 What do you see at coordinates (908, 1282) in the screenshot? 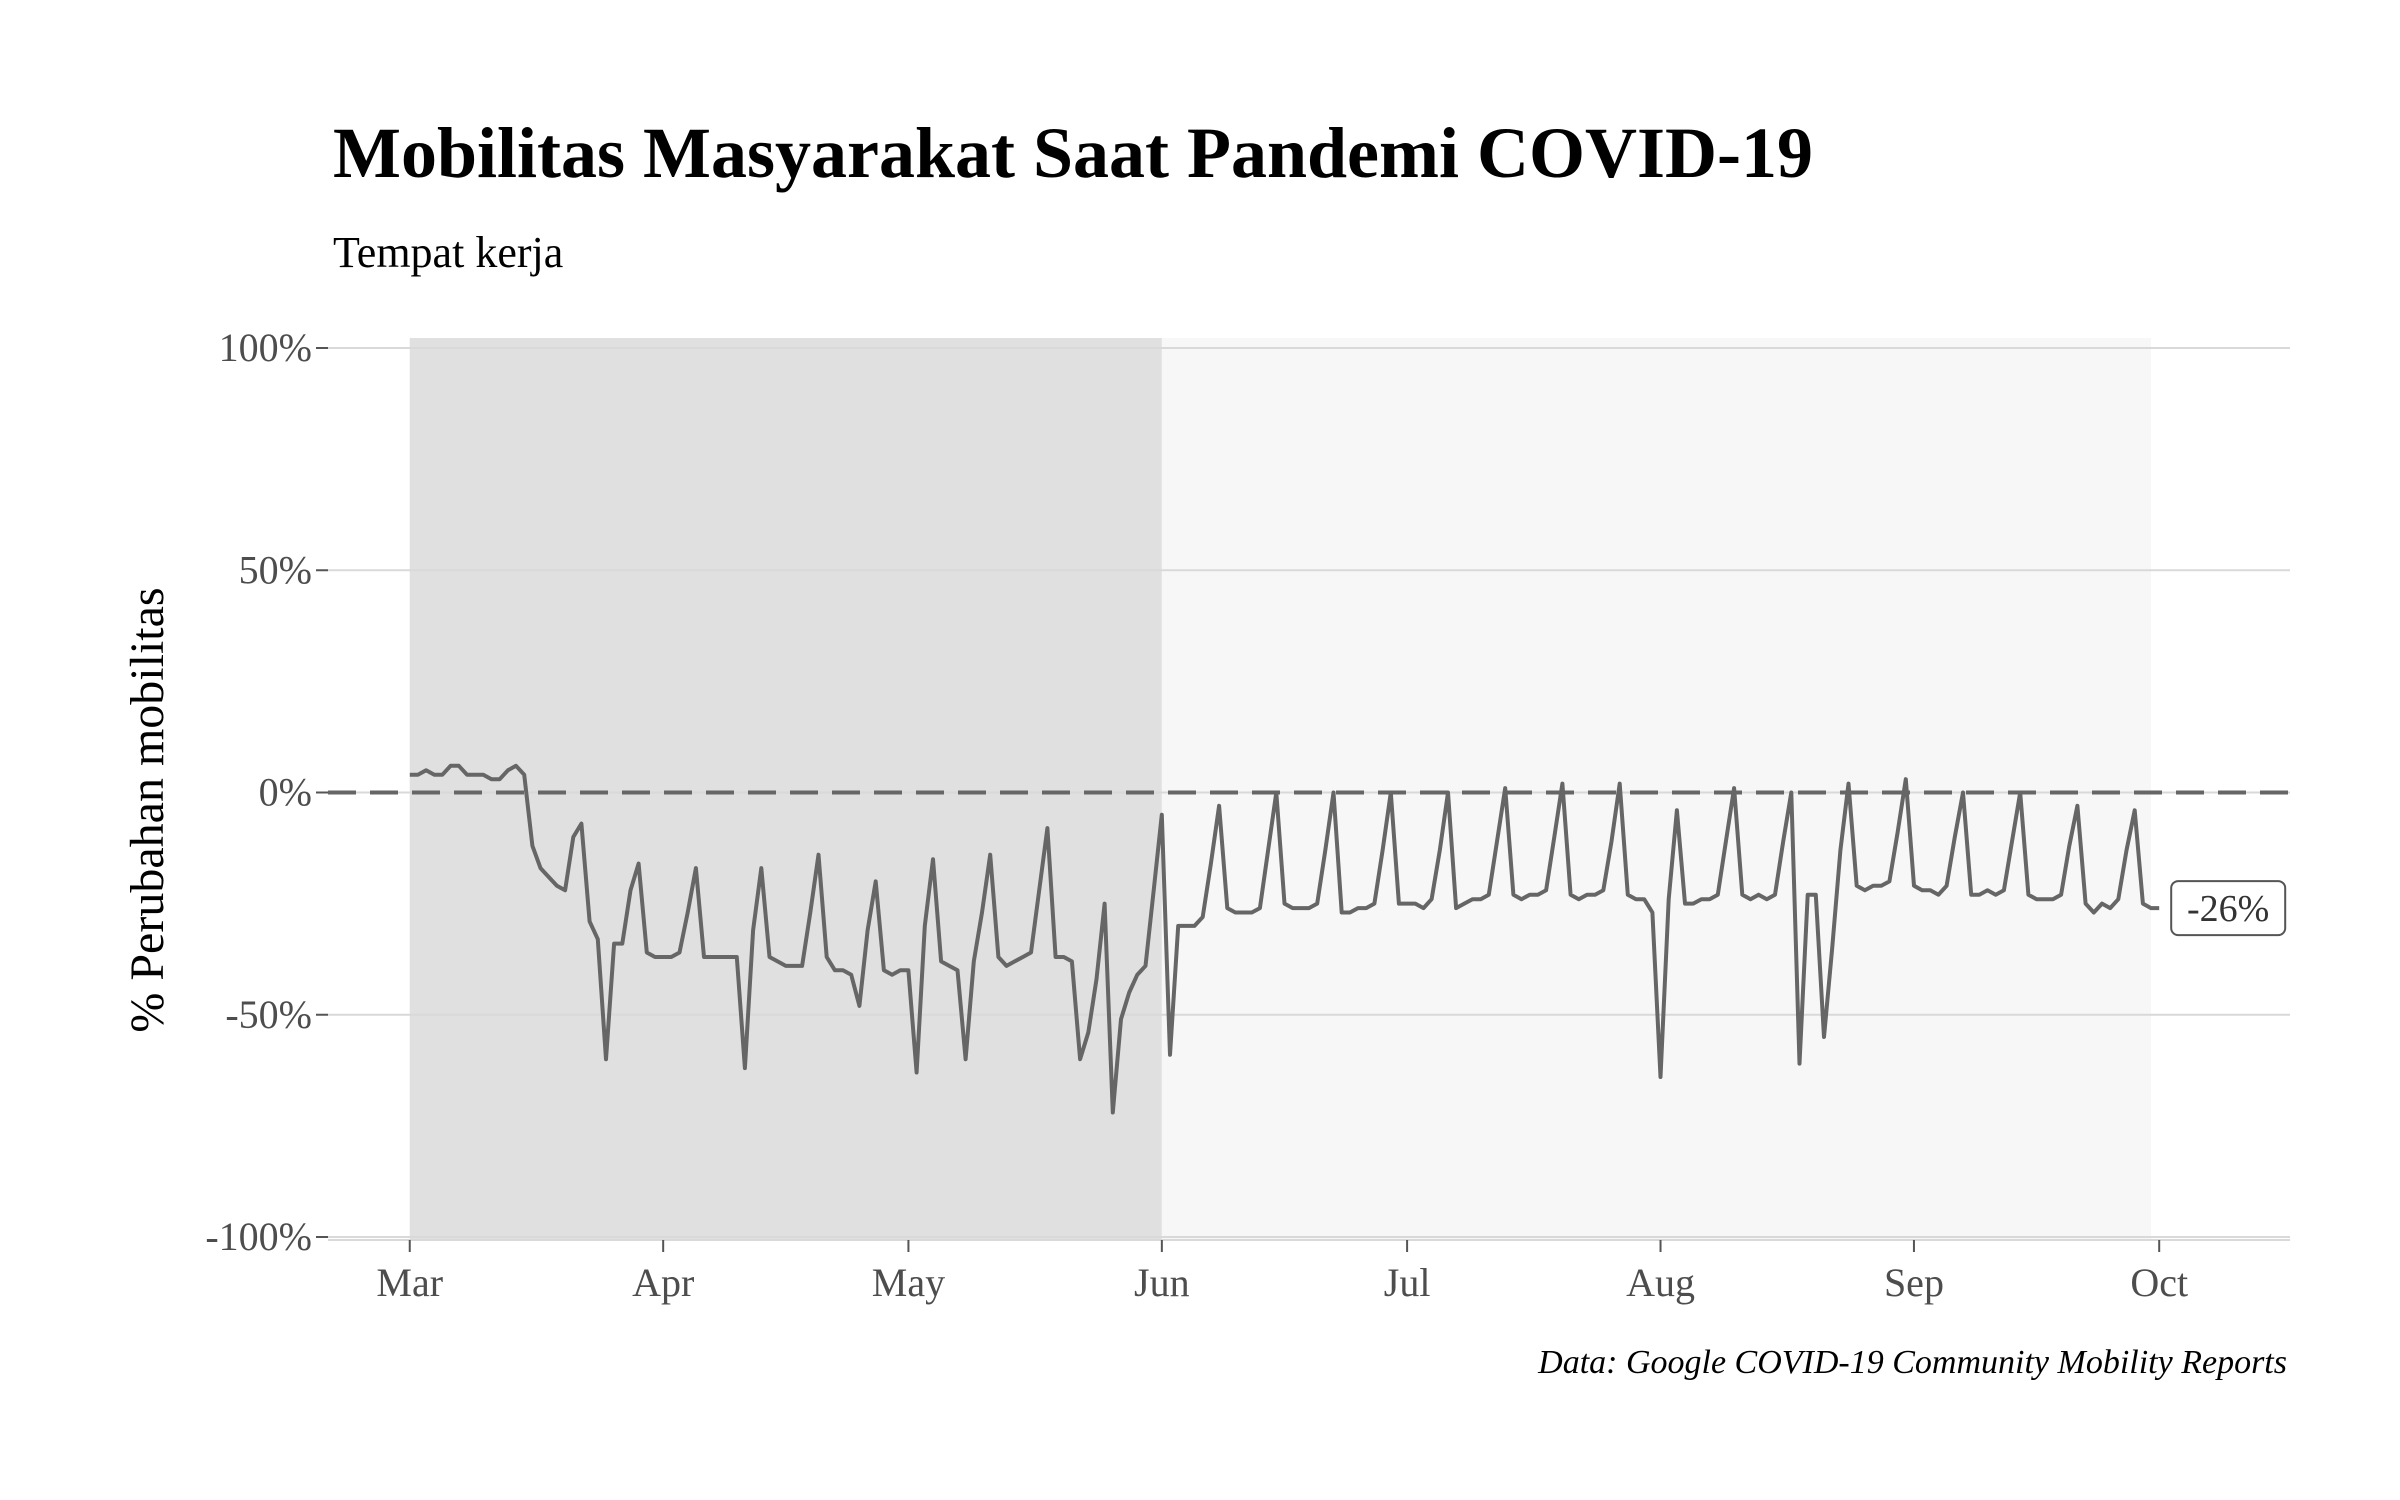
I see `x-tick-label-2: May` at bounding box center [908, 1282].